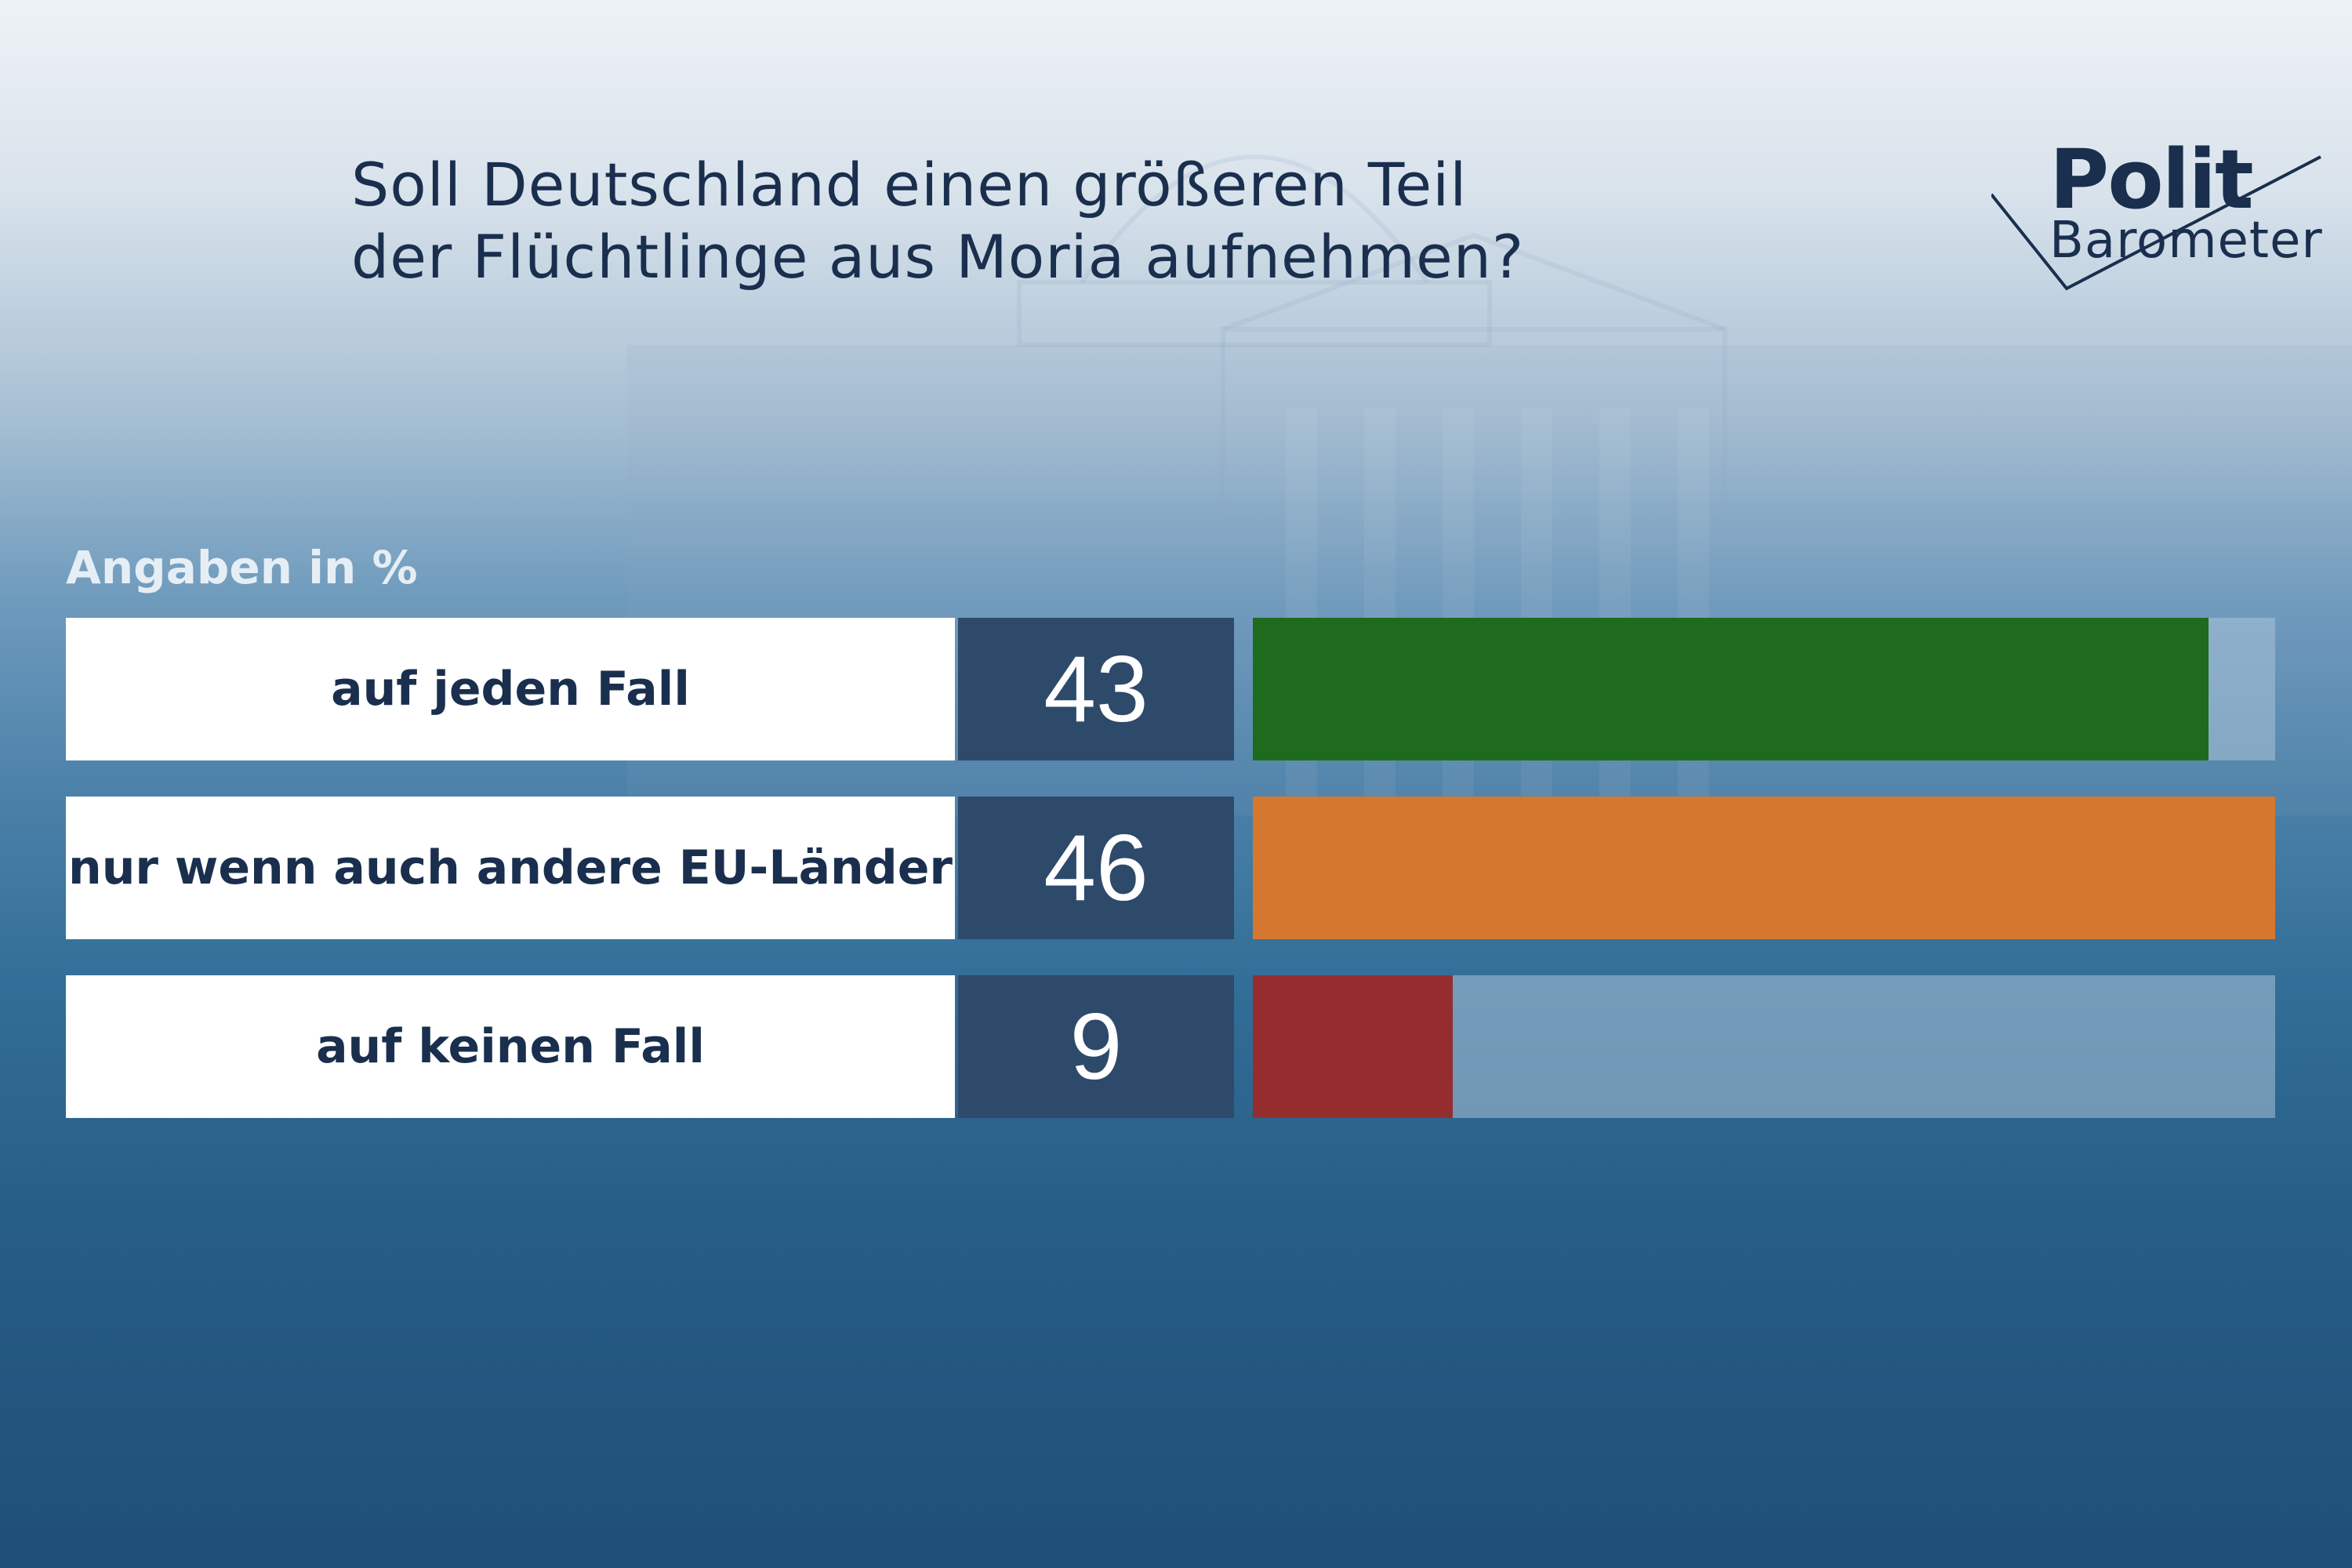 The width and height of the screenshot is (2352, 1568). Describe the element at coordinates (511, 868) in the screenshot. I see `category-label: nur wenn auch andere EU-Länder` at that location.